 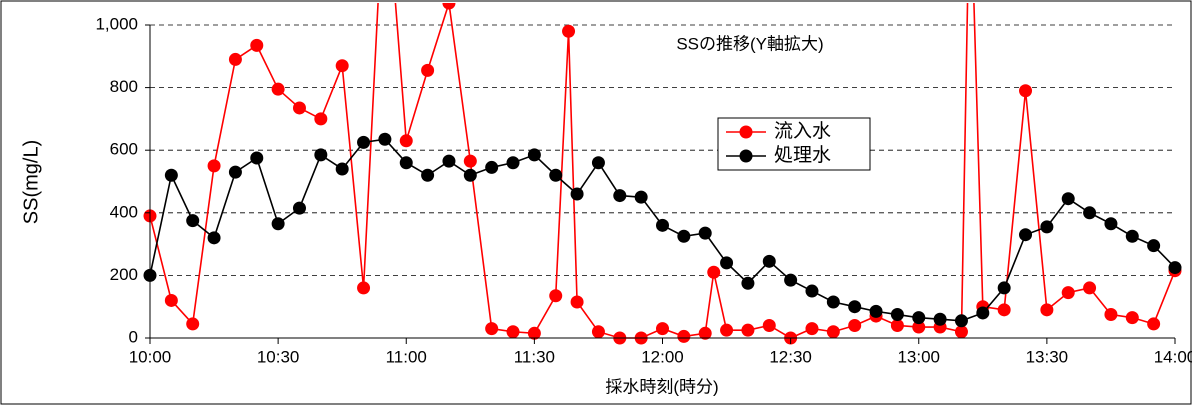 What do you see at coordinates (662, 356) in the screenshot?
I see `x-tick-label: 12:00` at bounding box center [662, 356].